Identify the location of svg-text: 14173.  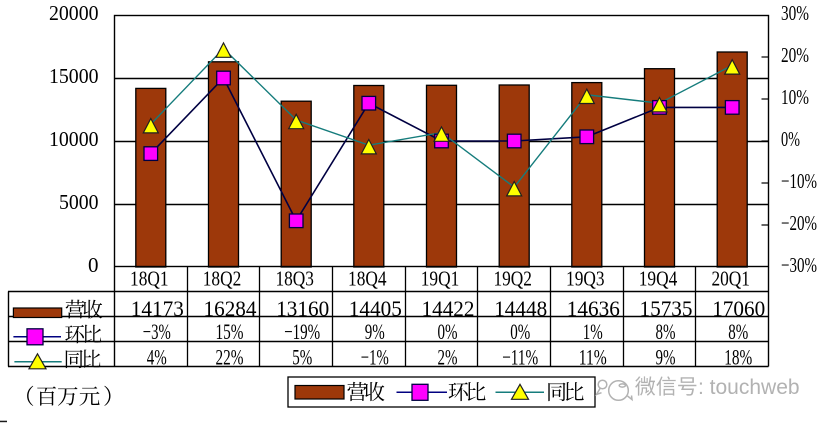
(157, 308).